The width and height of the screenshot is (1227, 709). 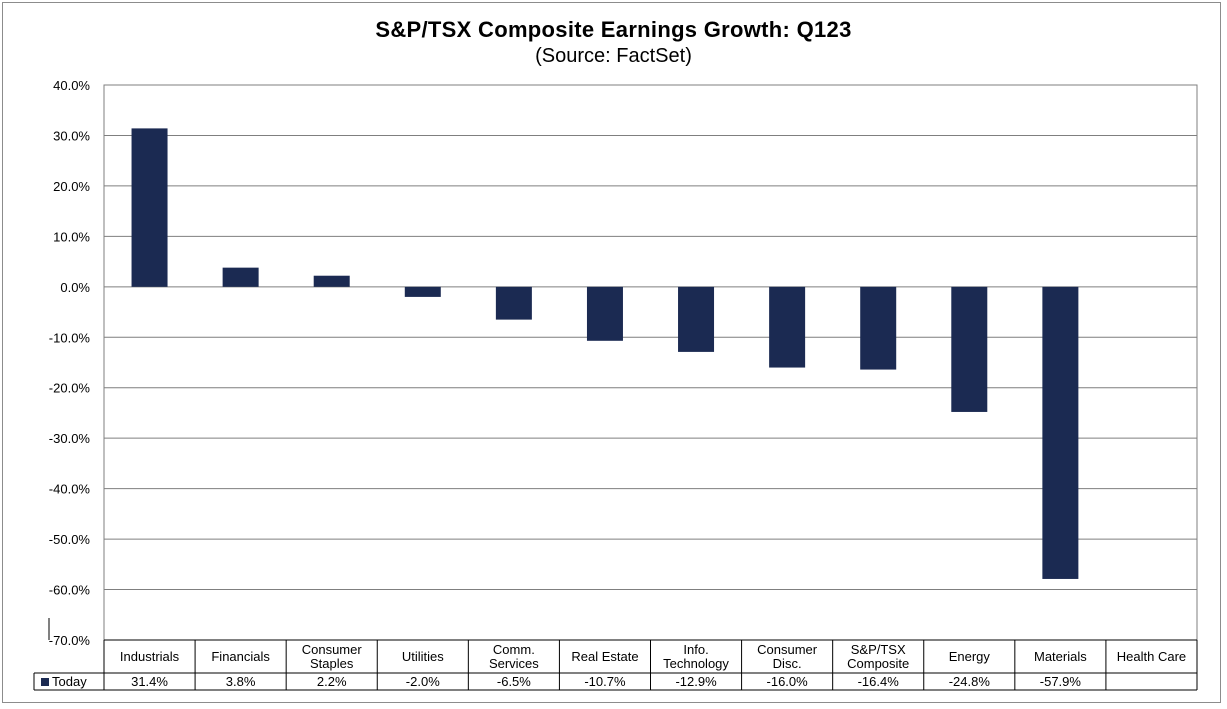 What do you see at coordinates (696, 681) in the screenshot?
I see `data-label: -12.9%` at bounding box center [696, 681].